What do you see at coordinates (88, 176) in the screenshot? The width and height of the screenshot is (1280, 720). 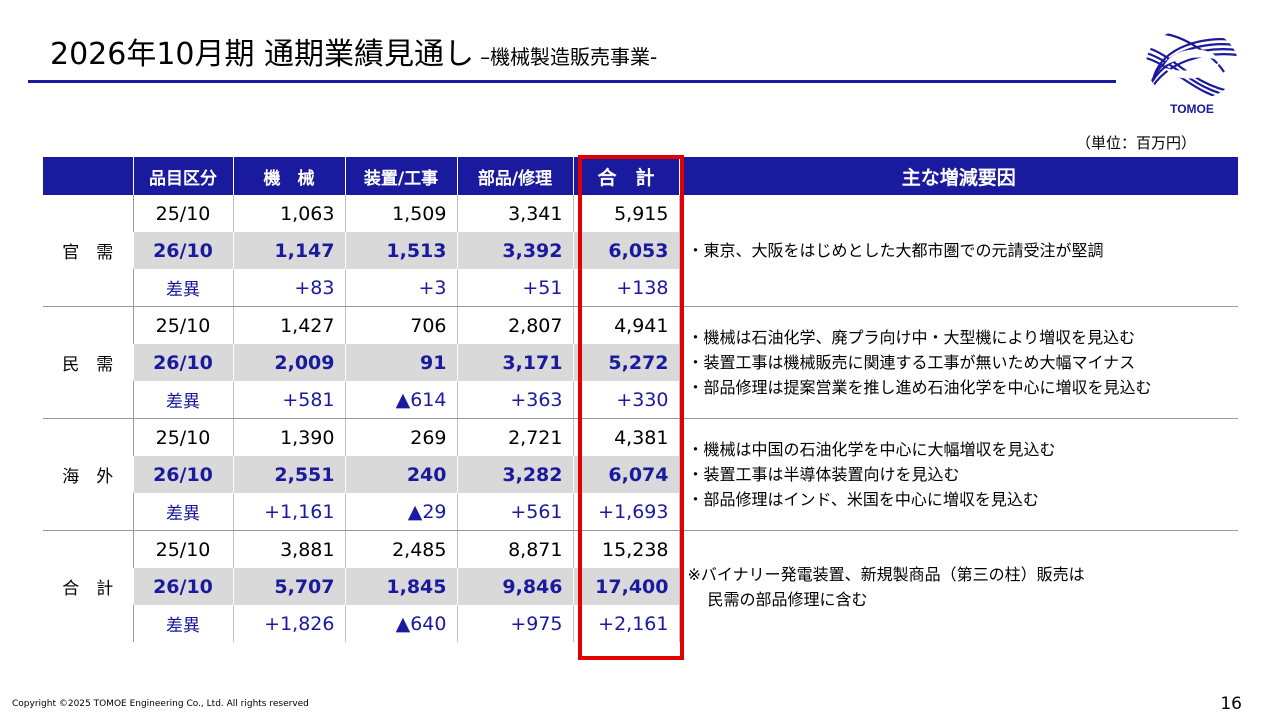 I see `header-blank` at bounding box center [88, 176].